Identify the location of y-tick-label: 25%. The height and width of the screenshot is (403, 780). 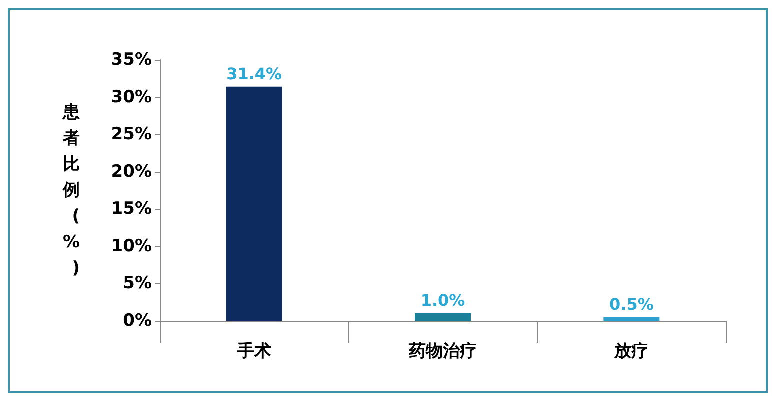
(131, 134).